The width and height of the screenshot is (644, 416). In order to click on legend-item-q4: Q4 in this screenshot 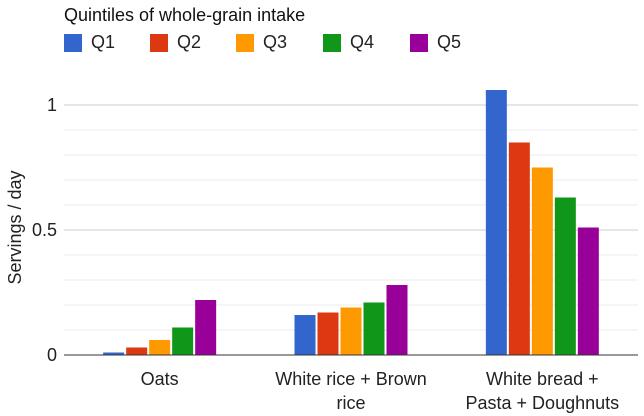, I will do `click(348, 42)`.